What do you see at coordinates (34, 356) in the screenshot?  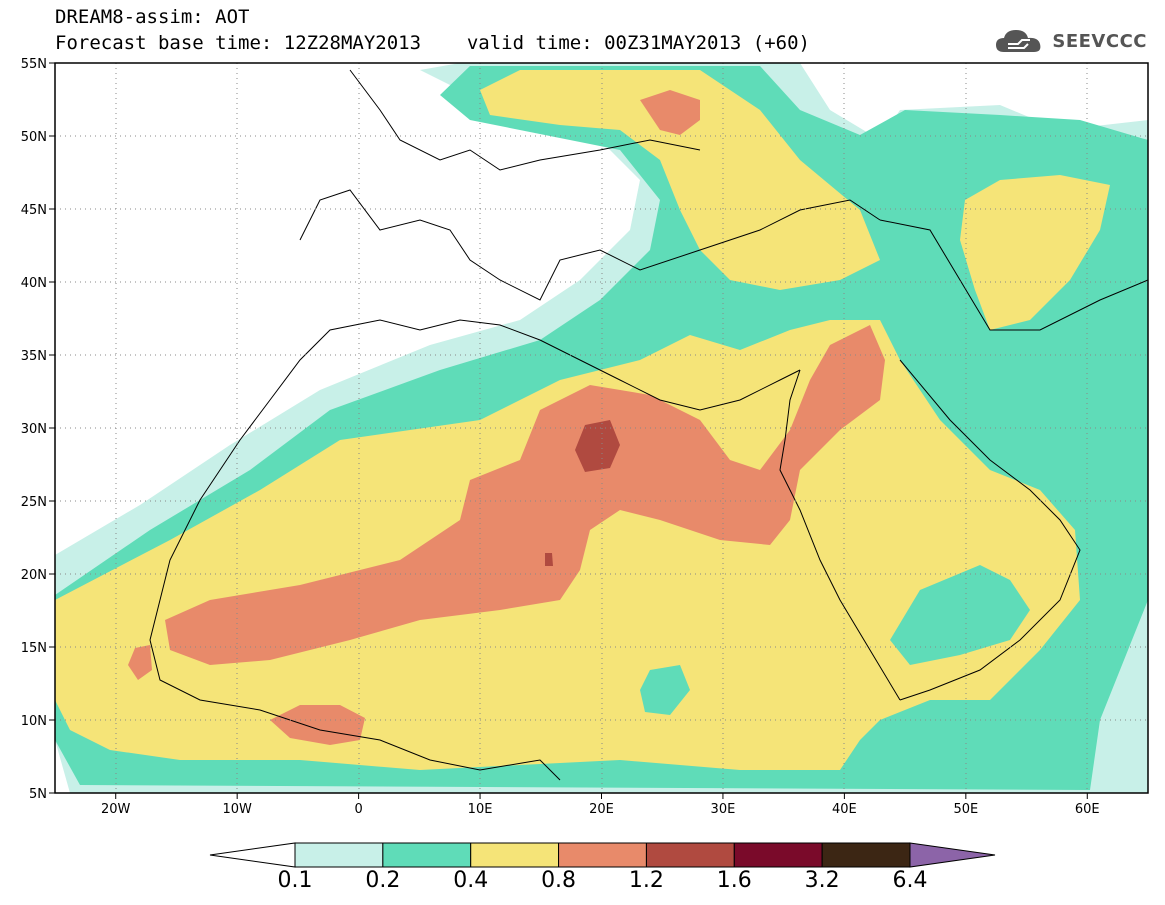 I see `lat-tick-label: 35N` at bounding box center [34, 356].